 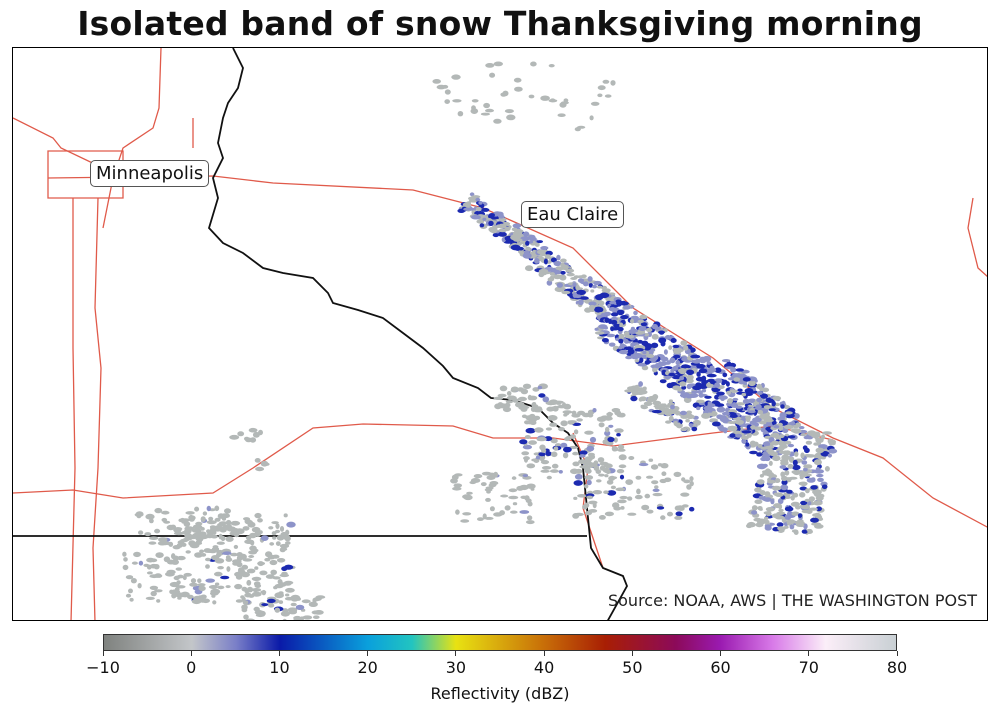 What do you see at coordinates (632, 667) in the screenshot?
I see `colorbar-tick-label: 50` at bounding box center [632, 667].